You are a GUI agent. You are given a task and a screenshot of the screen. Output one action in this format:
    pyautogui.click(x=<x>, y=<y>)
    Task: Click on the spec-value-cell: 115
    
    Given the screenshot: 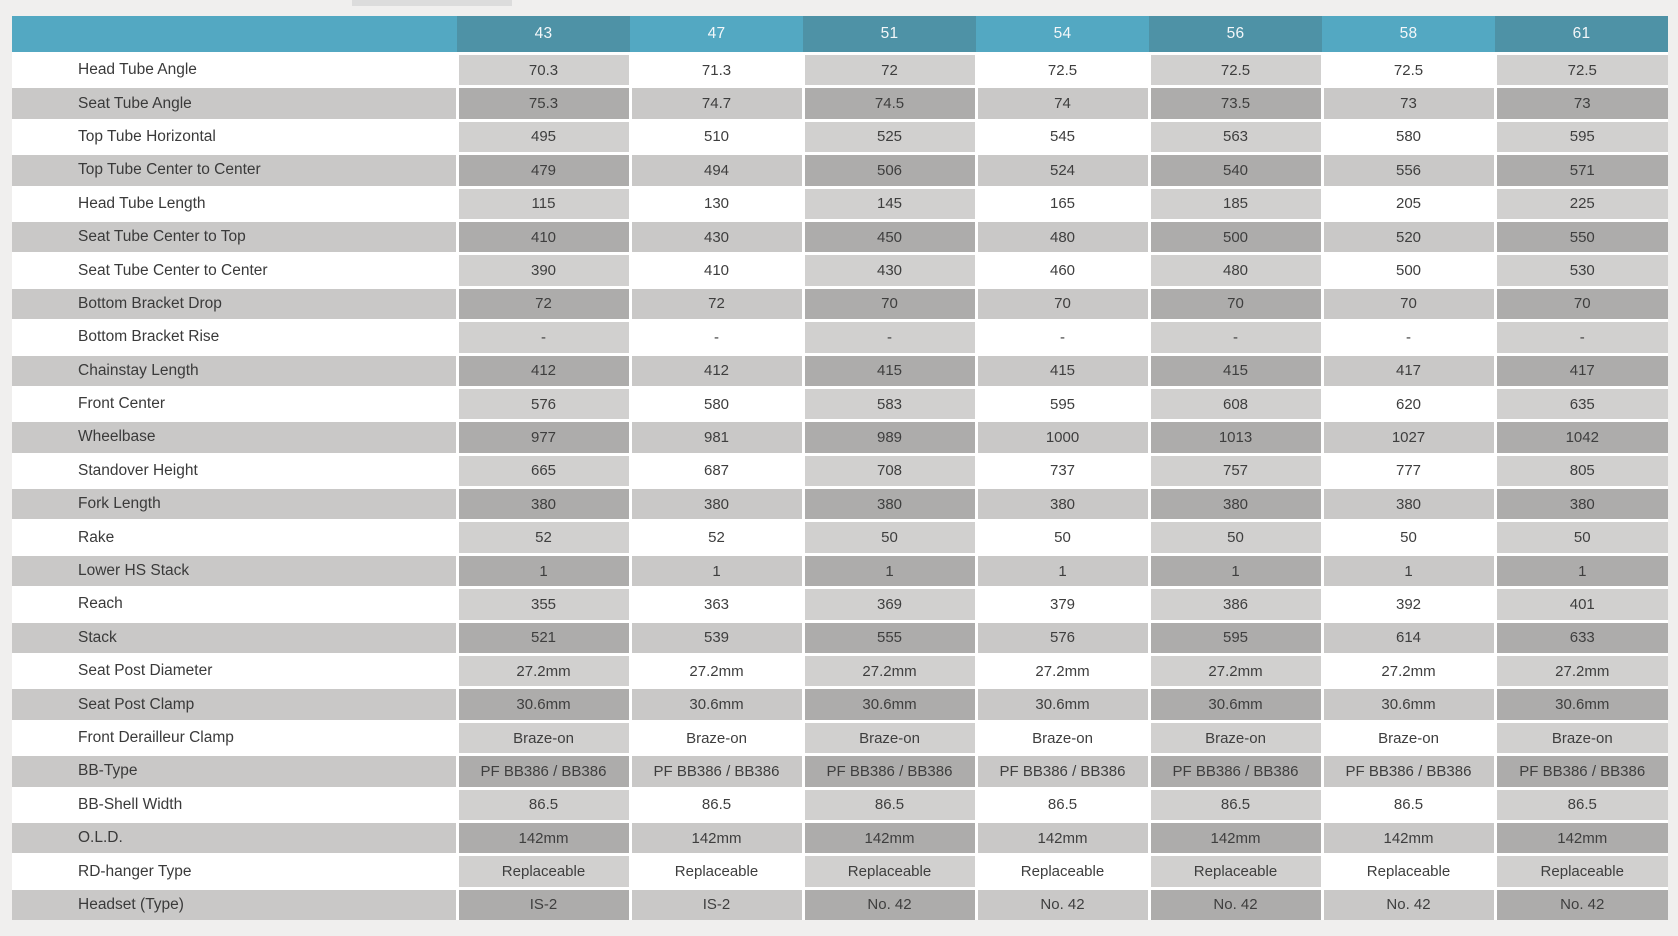 What is the action you would take?
    pyautogui.click(x=544, y=203)
    